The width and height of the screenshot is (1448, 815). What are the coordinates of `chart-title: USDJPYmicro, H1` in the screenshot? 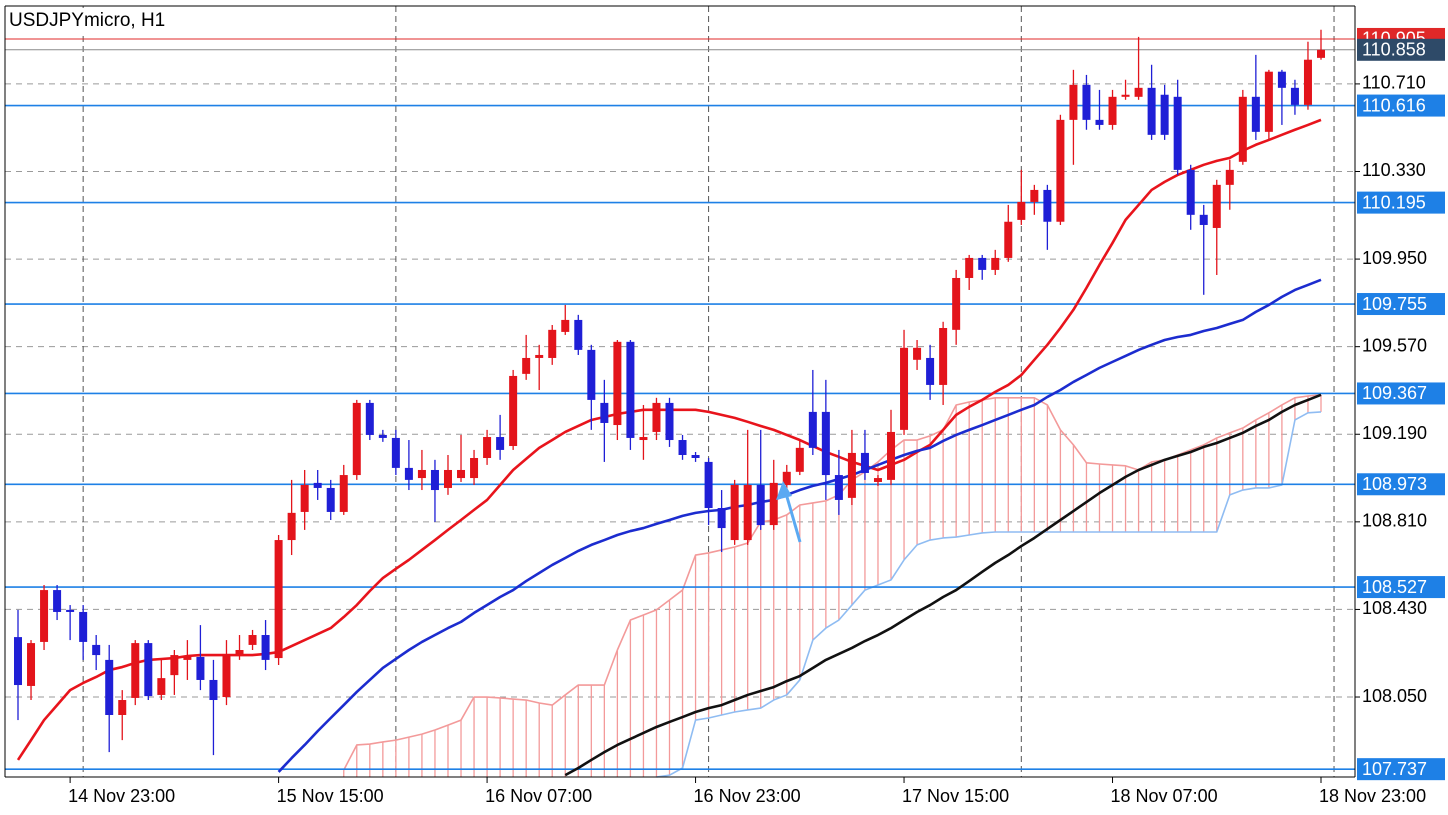 It's located at (87, 20).